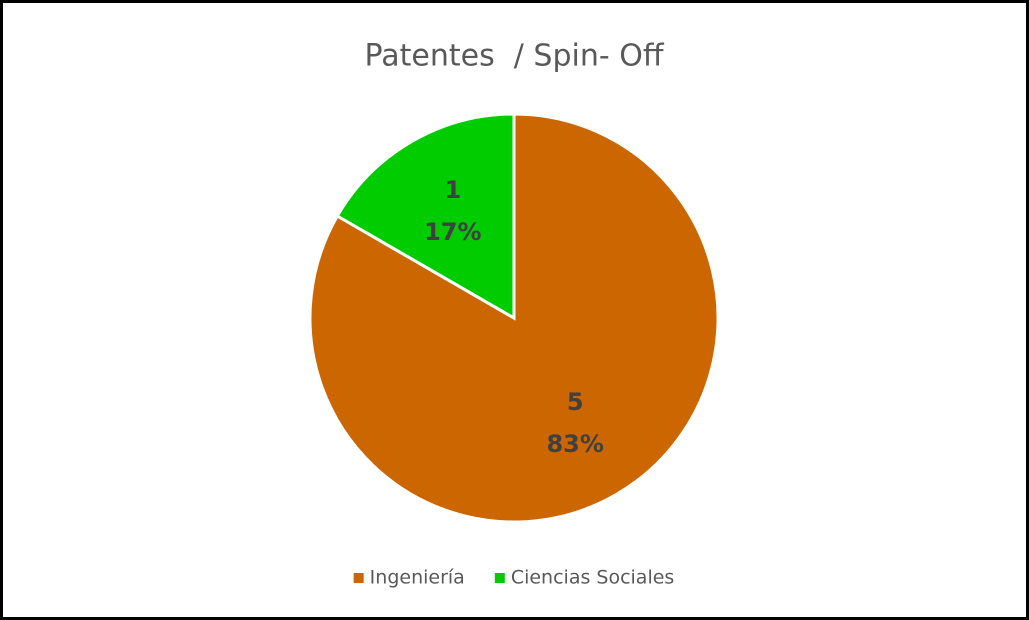 The image size is (1029, 620). Describe the element at coordinates (593, 578) in the screenshot. I see `legend-label: Ciencias Sociales` at that location.